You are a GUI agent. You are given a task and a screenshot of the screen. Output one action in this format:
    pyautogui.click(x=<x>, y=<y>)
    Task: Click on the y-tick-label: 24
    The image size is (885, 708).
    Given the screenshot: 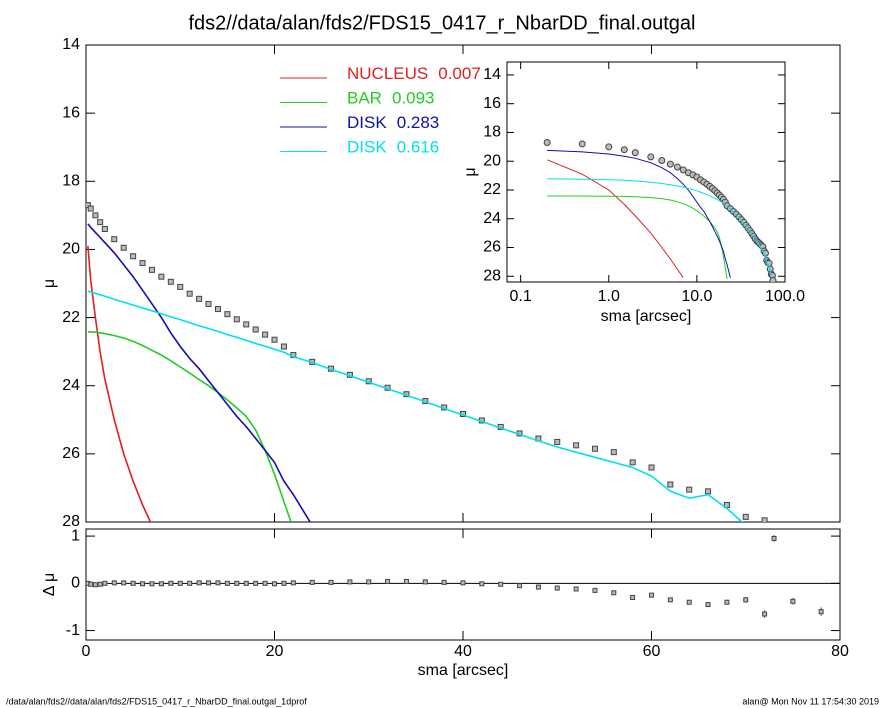 What is the action you would take?
    pyautogui.click(x=492, y=218)
    